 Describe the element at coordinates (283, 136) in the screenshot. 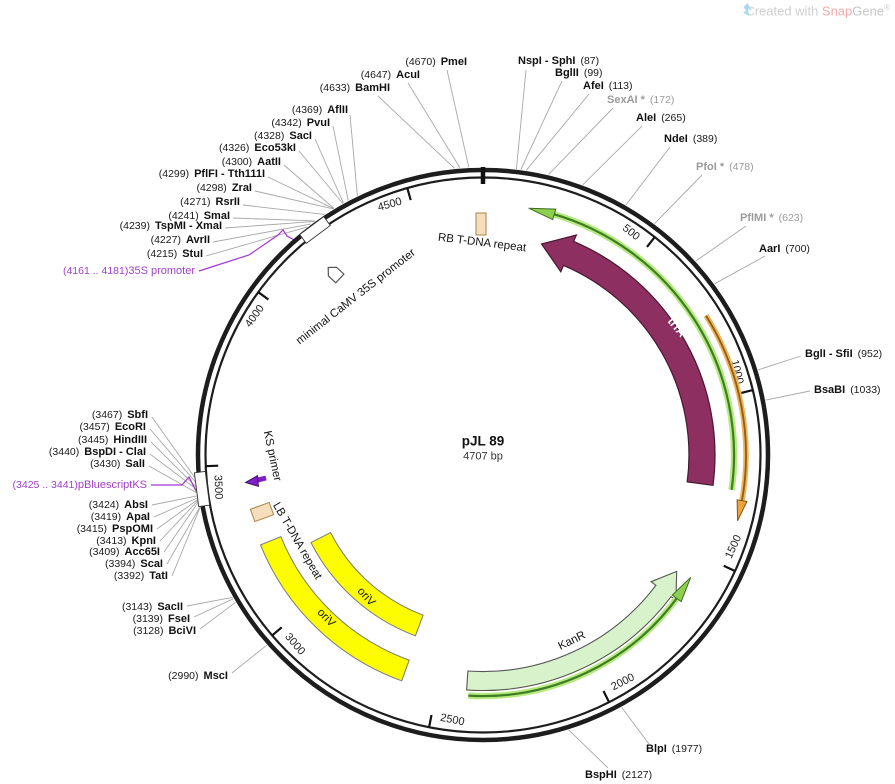

I see `site-label-SacI: (4328) SacI` at that location.